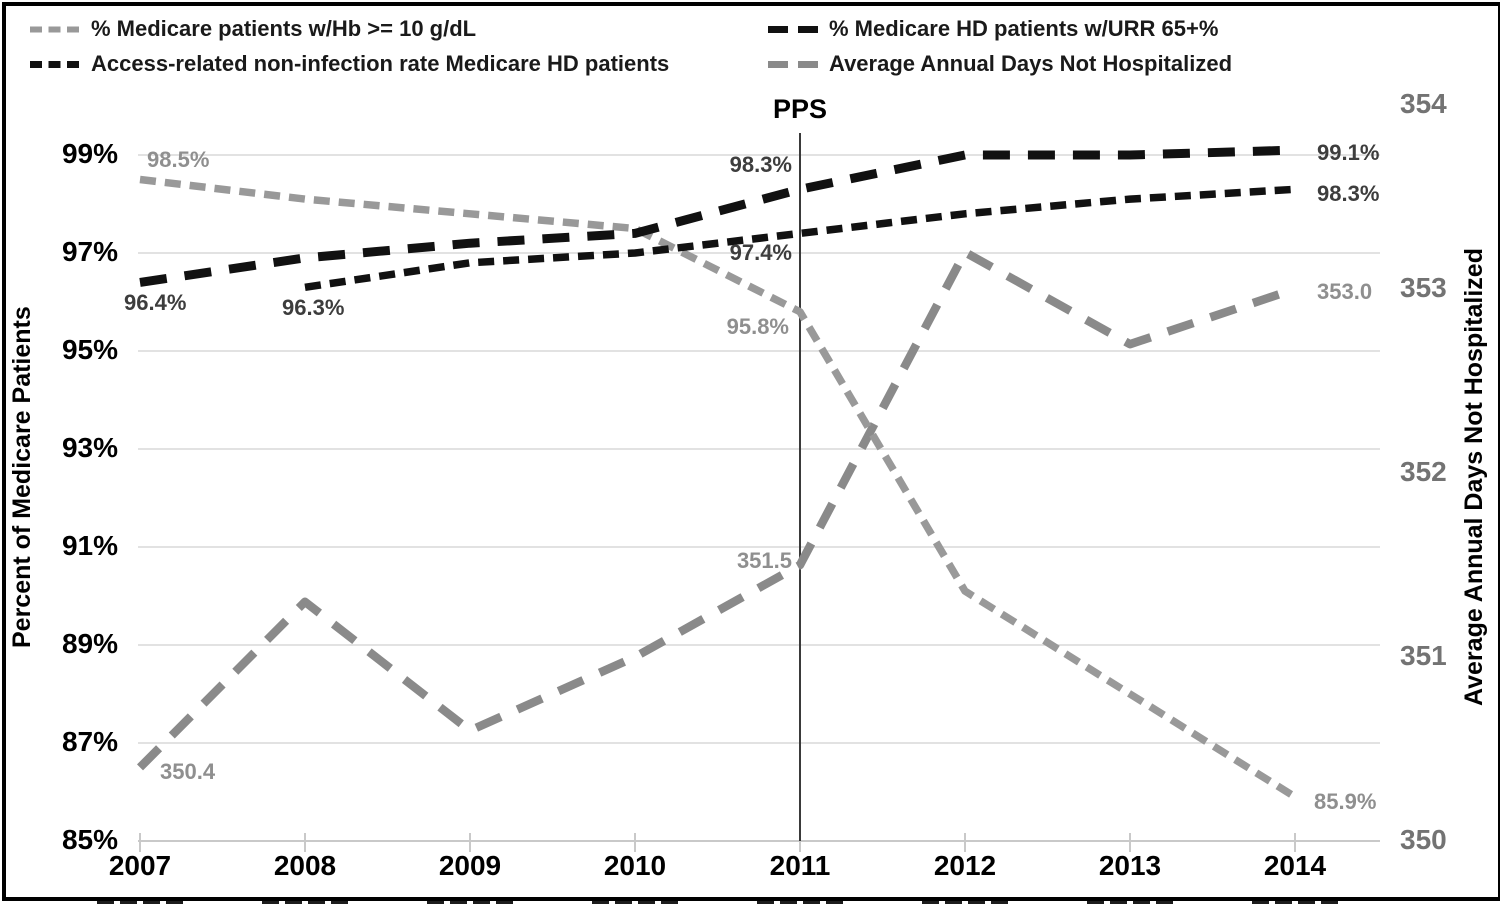 The image size is (1500, 904). I want to click on x-axis-label: 2010, so click(635, 865).